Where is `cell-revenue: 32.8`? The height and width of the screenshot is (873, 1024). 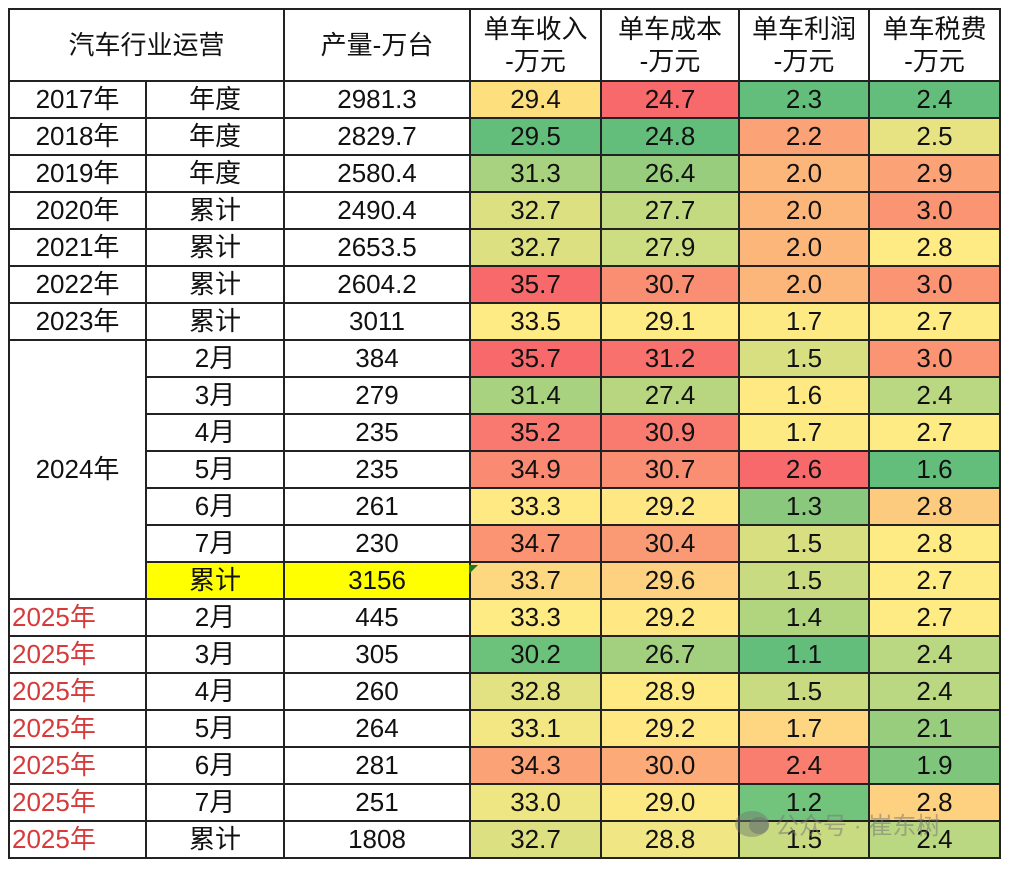
cell-revenue: 32.8 is located at coordinates (535, 691).